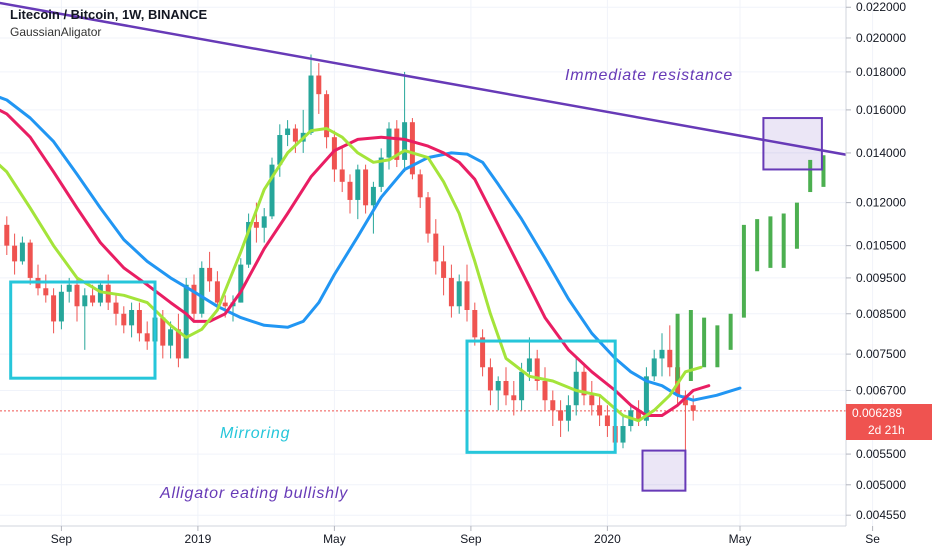 The image size is (932, 550). Describe the element at coordinates (881, 515) in the screenshot. I see `y-tick-label: 0.004550` at that location.